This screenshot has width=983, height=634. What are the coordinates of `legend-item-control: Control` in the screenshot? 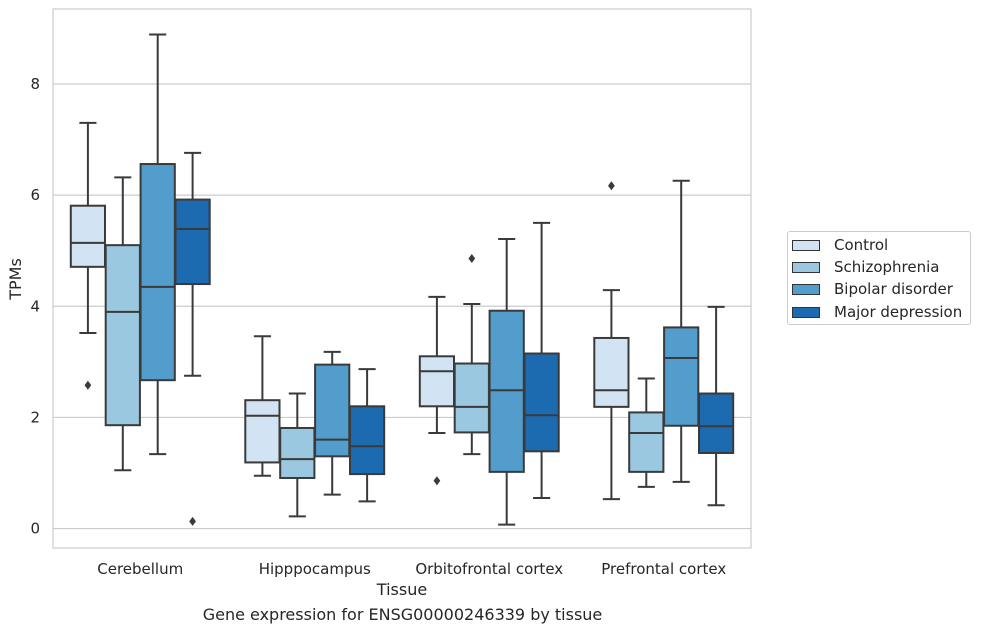 It's located at (840, 245).